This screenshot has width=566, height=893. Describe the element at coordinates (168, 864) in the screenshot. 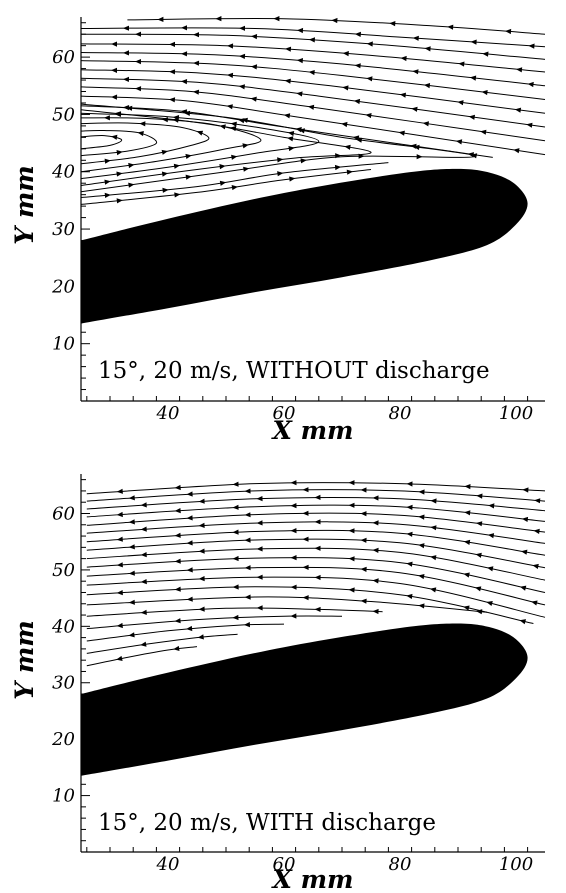

I see `bottom-x-tick-label: 40` at that location.